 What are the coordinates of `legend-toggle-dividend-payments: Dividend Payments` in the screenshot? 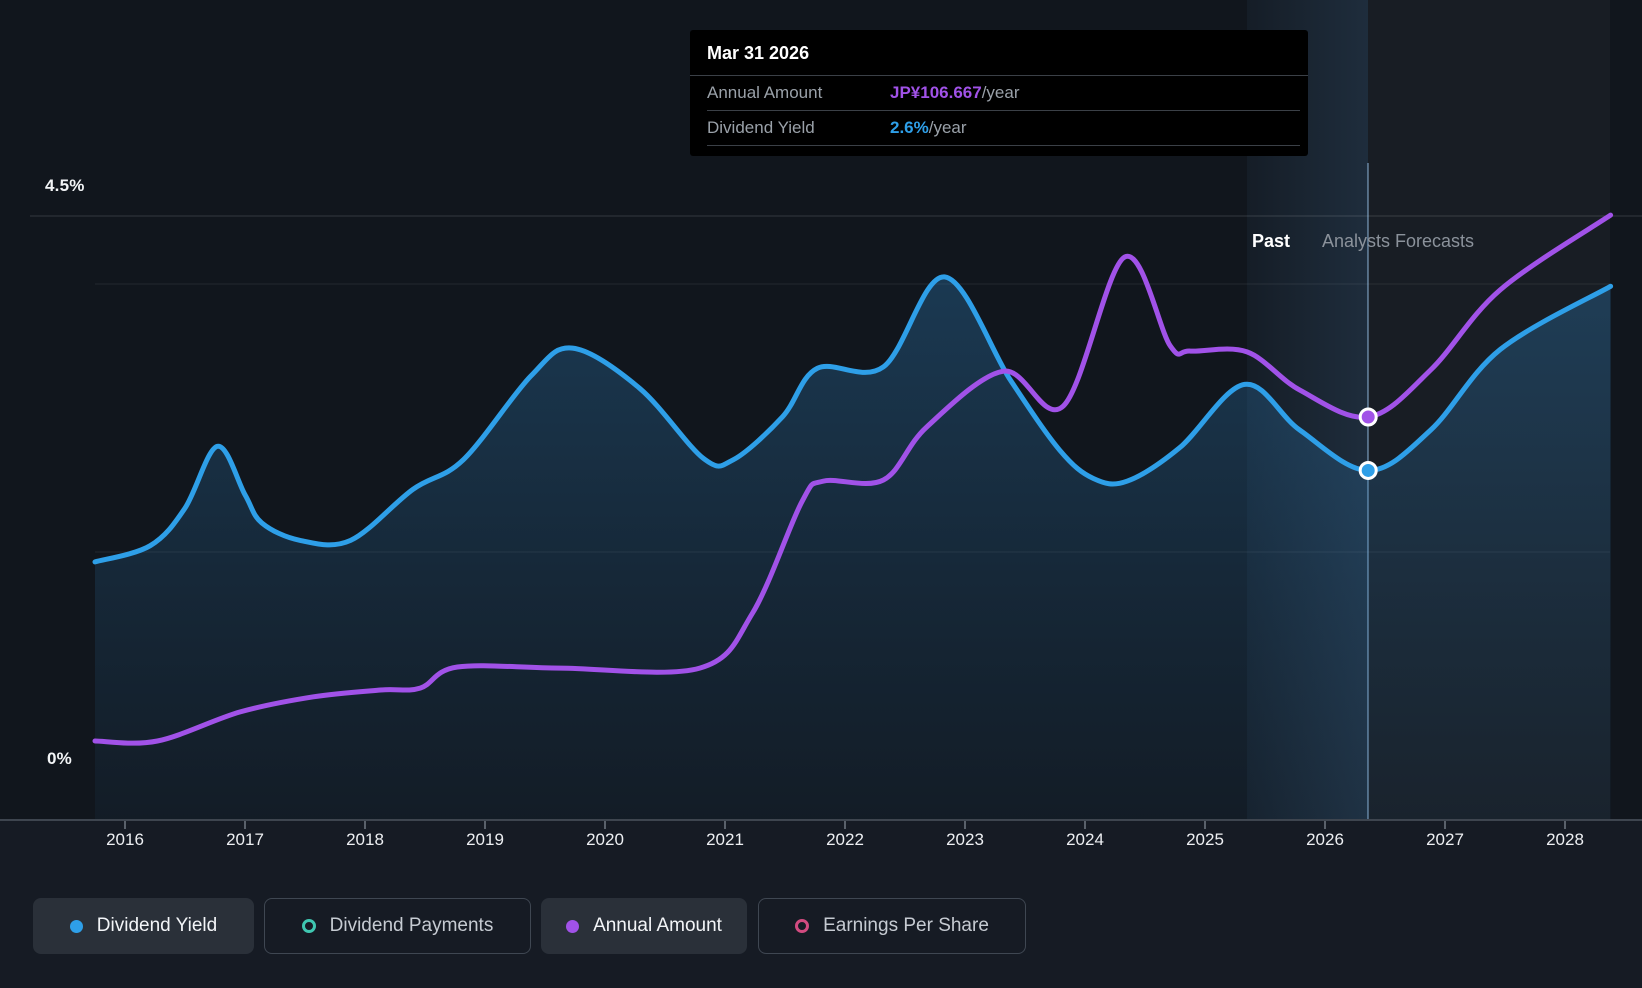 It's located at (397, 926).